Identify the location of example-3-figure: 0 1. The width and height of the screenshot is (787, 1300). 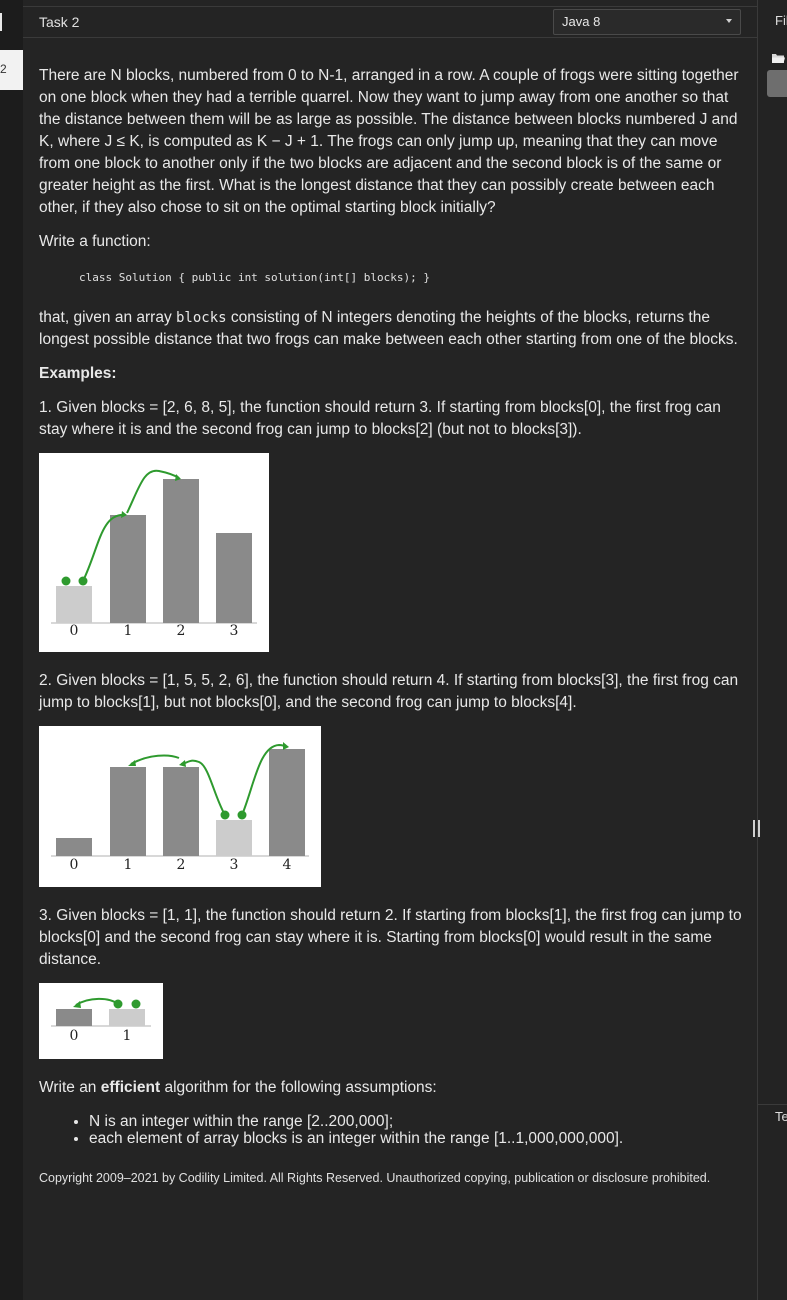
(101, 1021).